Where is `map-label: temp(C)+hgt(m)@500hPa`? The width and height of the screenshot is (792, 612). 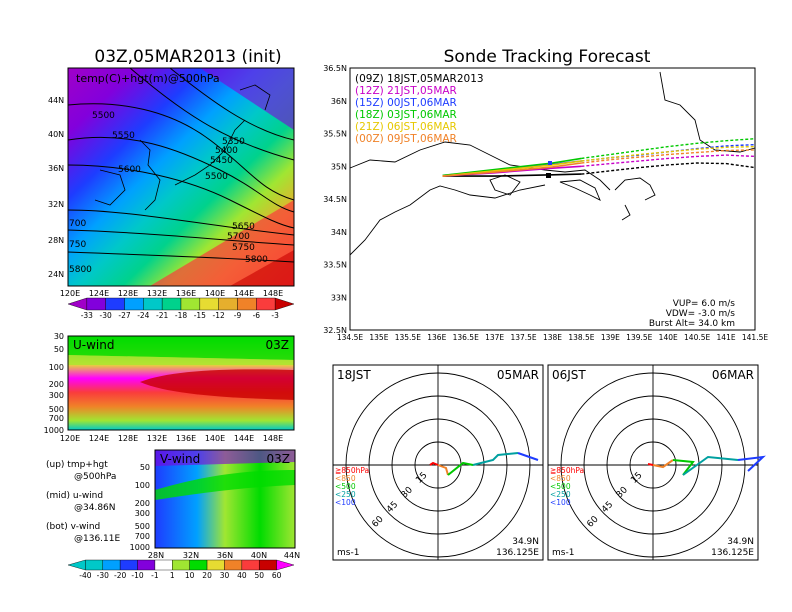
map-label: temp(C)+hgt(m)@500hPa is located at coordinates (148, 78).